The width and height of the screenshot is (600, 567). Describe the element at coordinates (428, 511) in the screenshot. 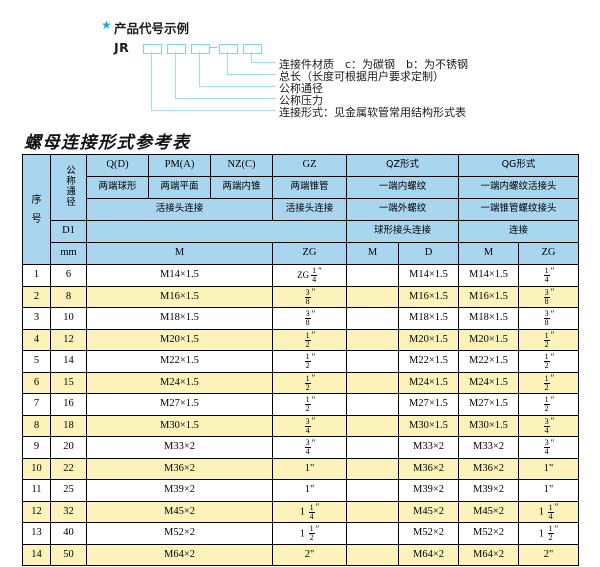

I see `cell-qz-d: M45×2` at that location.